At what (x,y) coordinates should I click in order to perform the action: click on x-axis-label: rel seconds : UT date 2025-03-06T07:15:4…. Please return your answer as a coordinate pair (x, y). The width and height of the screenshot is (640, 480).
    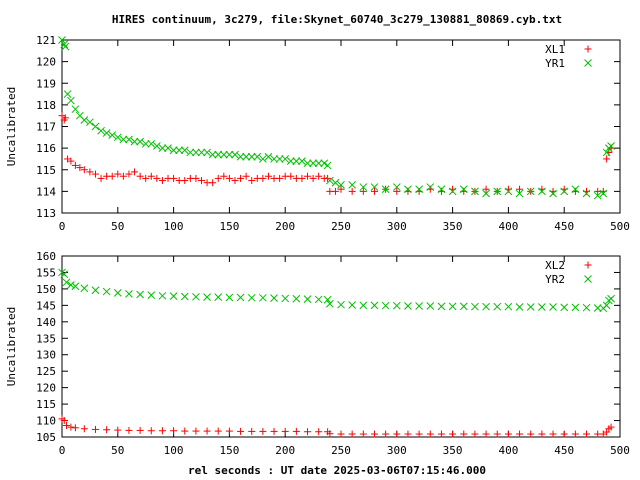
    Looking at the image, I should click on (337, 470).